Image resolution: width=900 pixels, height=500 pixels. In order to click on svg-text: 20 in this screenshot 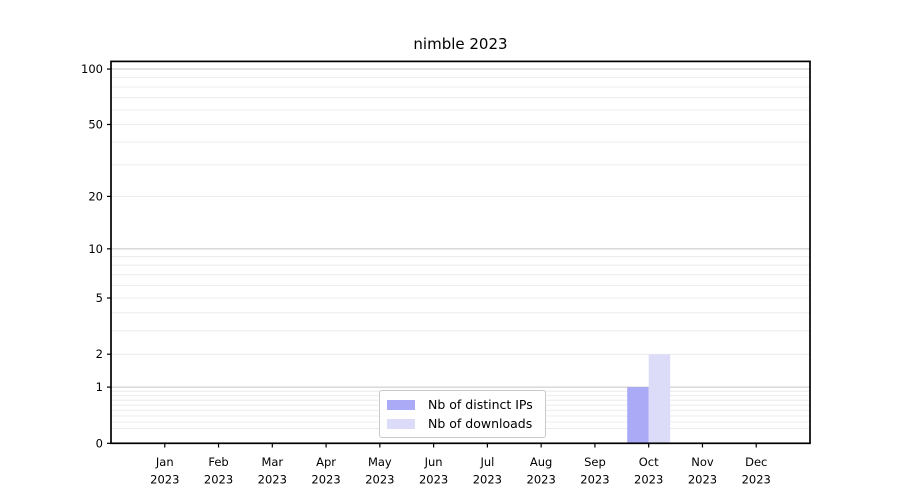, I will do `click(95, 196)`.